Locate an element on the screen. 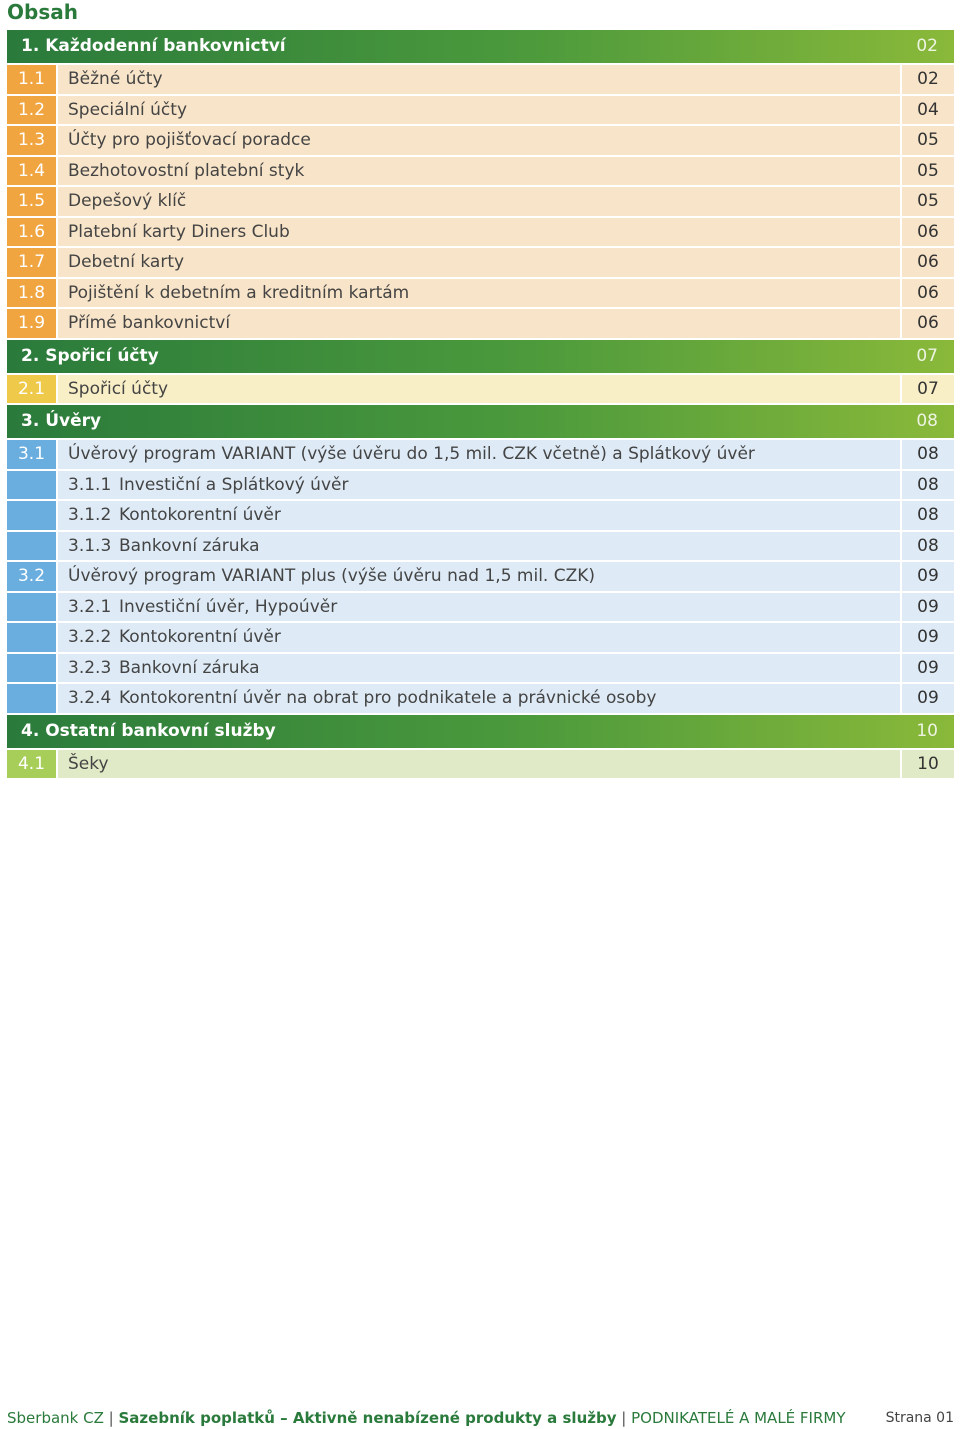  toc-entry-title: Přímé bankovnictví is located at coordinates (149, 323).